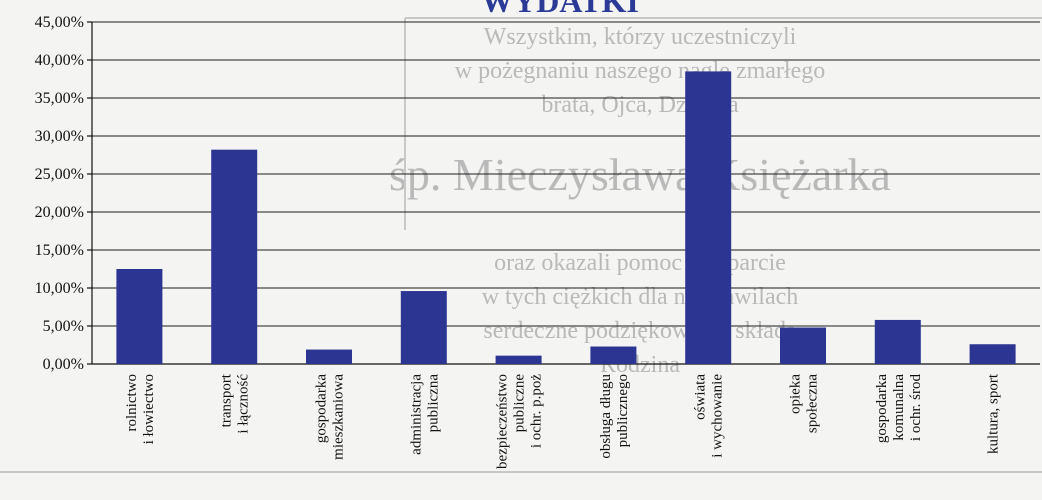 The image size is (1042, 500). What do you see at coordinates (63, 326) in the screenshot?
I see `y-tick-label: 5,00%` at bounding box center [63, 326].